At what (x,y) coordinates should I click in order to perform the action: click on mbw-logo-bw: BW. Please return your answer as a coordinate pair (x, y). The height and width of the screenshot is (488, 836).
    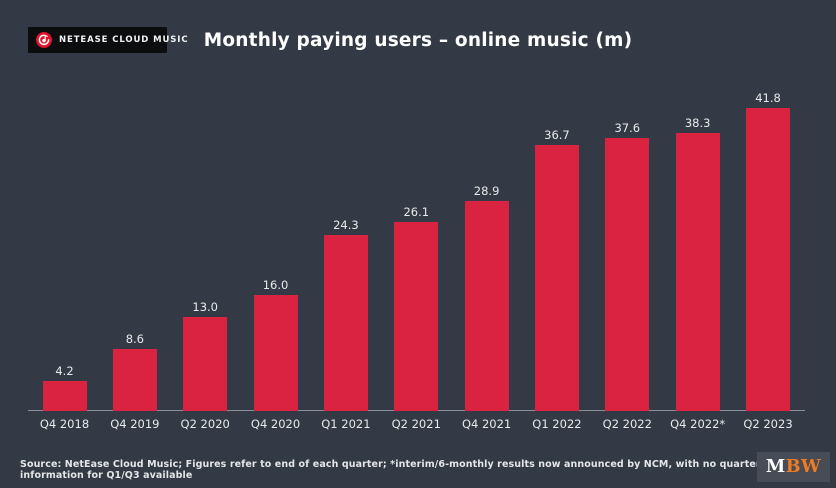
    Looking at the image, I should click on (803, 467).